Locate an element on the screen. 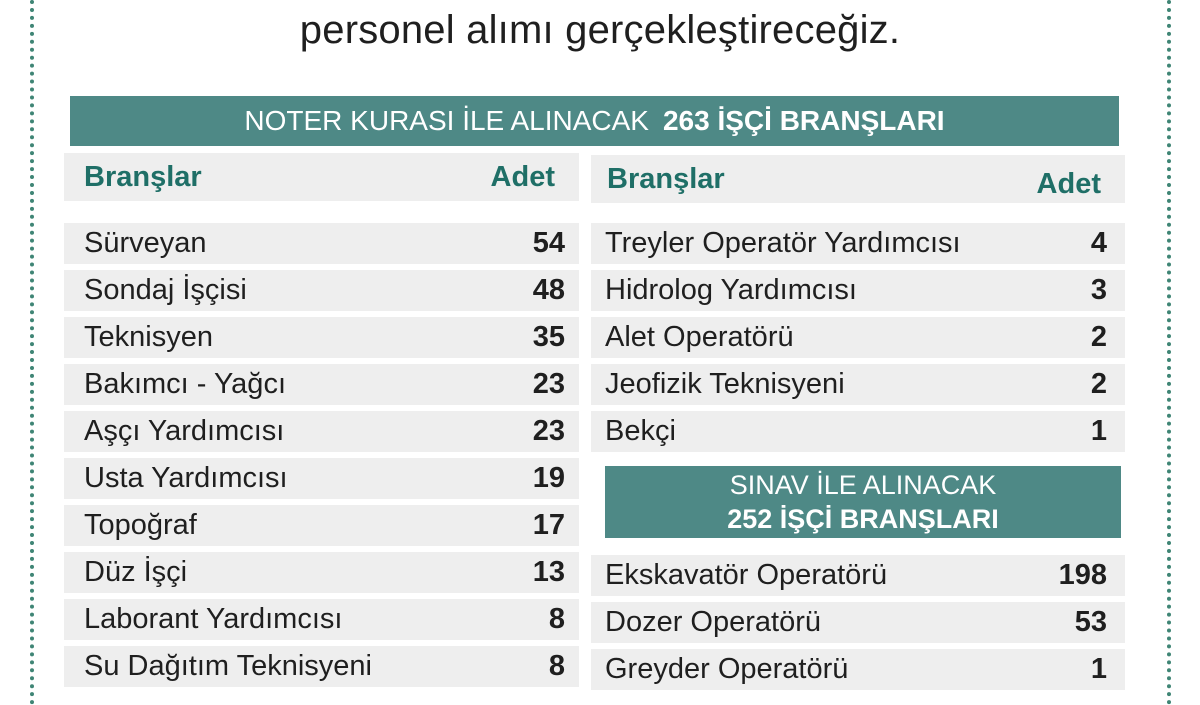 The image size is (1200, 705). branch-name: Jeofizik Teknisyeni is located at coordinates (725, 384).